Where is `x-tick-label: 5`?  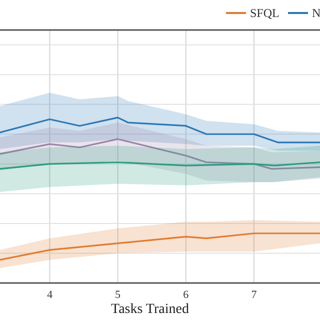
x-tick-label: 5 is located at coordinates (118, 295).